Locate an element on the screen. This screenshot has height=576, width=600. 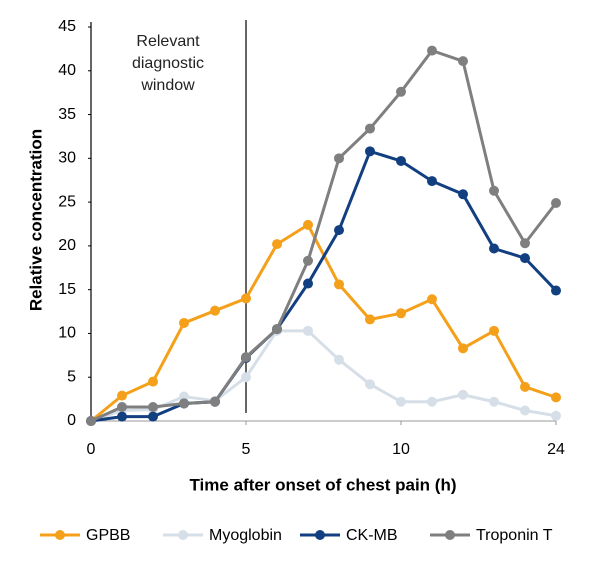
annotation-text: window is located at coordinates (167, 85).